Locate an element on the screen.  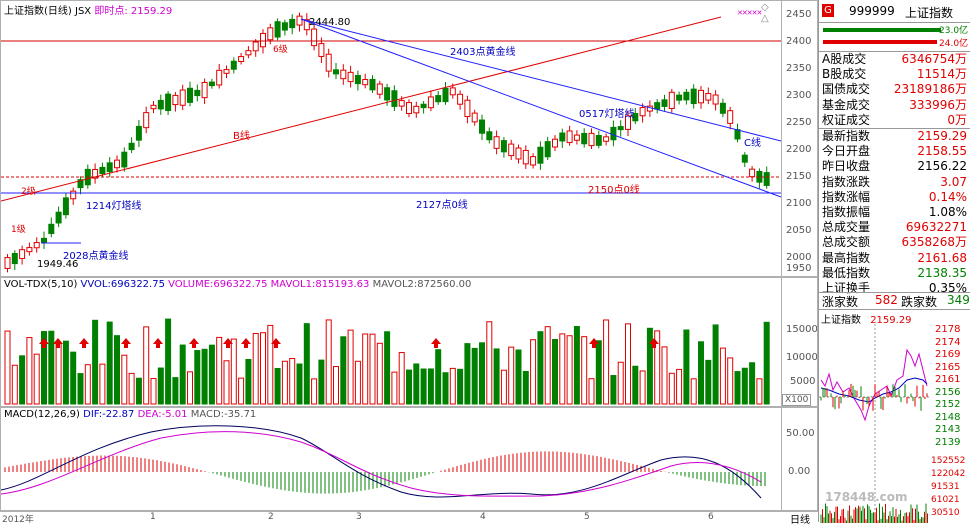
dea-line is located at coordinates (381, 464).